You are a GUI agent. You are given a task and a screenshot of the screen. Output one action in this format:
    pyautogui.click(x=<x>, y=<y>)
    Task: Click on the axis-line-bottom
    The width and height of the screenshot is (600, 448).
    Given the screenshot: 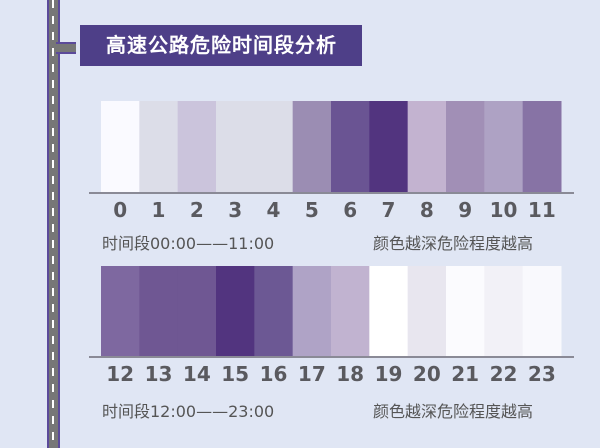 What is the action you would take?
    pyautogui.click(x=331, y=357)
    